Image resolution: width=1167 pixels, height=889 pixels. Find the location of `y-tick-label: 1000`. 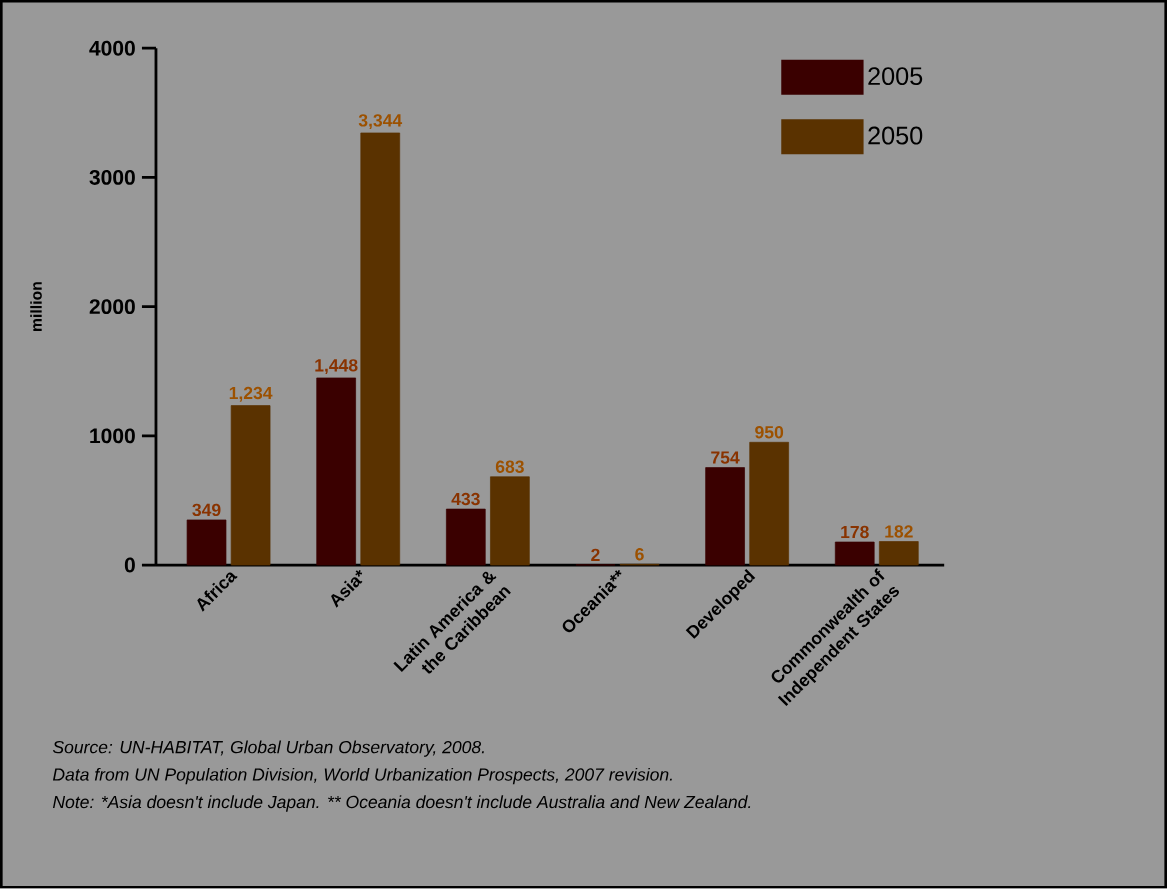

y-tick-label: 1000 is located at coordinates (112, 436).